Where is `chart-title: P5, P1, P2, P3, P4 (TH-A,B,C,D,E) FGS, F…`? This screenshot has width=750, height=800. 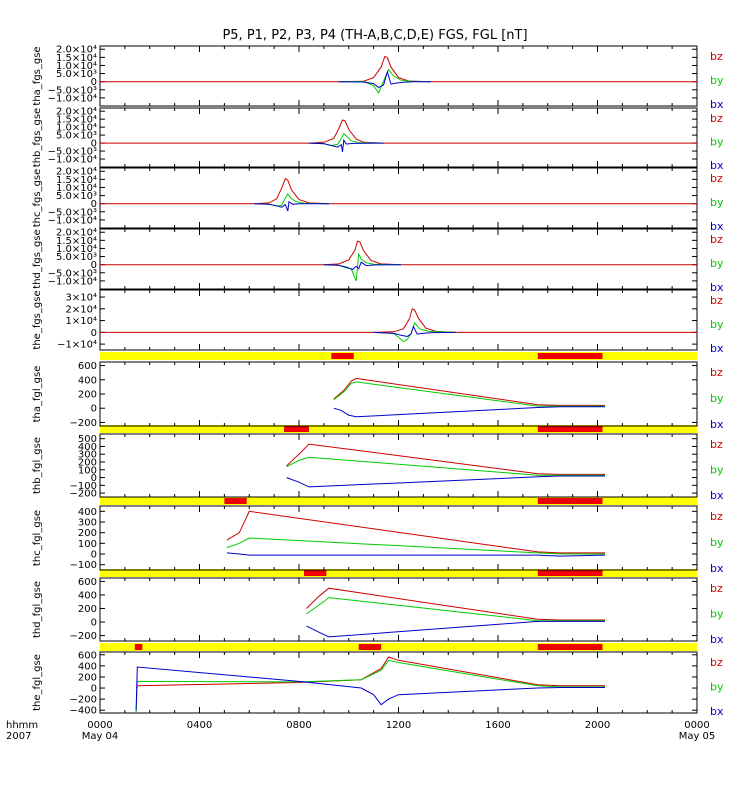
chart-title: P5, P1, P2, P3, P4 (TH-A,B,C,D,E) FGS, F… is located at coordinates (375, 35).